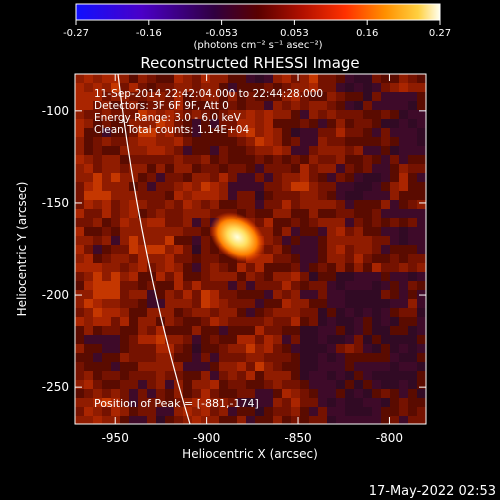  I want to click on y-tick-label: -250, so click(55, 387).